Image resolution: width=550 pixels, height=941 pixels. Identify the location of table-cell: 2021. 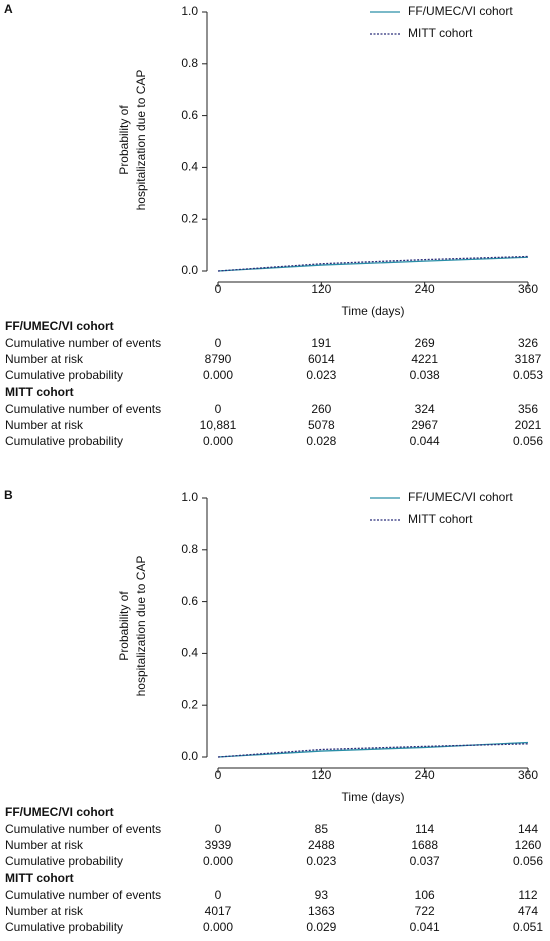
(528, 425).